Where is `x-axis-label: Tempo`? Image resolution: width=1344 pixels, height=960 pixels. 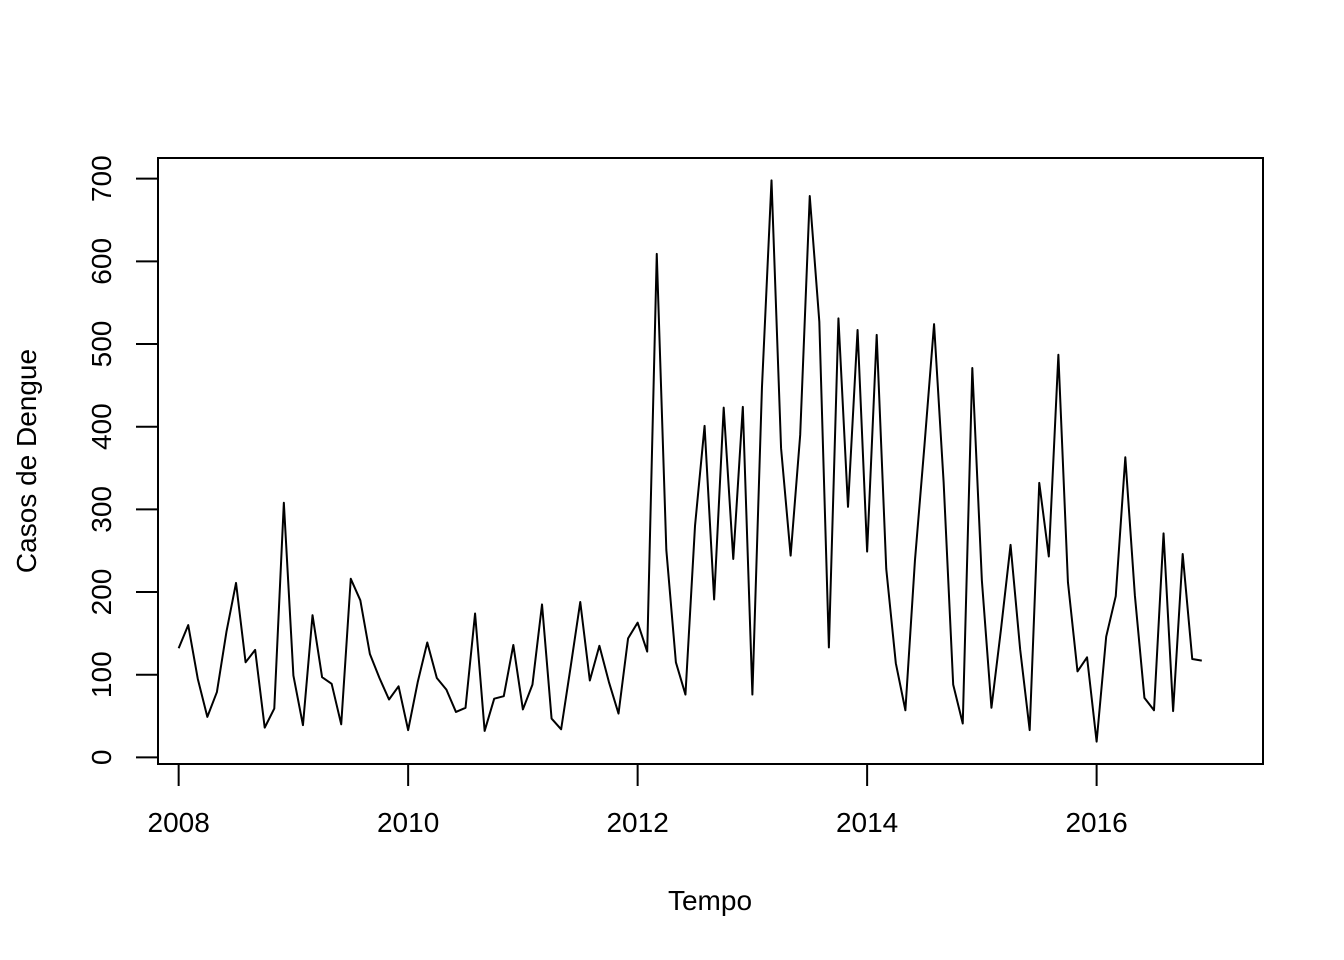 x-axis-label: Tempo is located at coordinates (710, 900).